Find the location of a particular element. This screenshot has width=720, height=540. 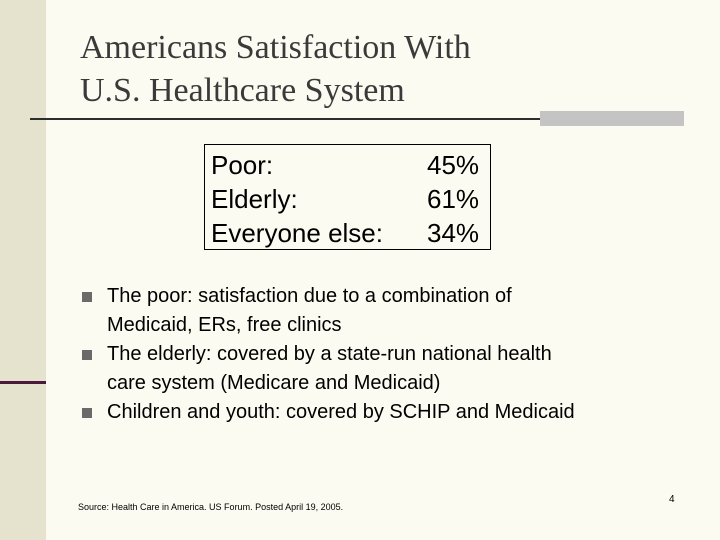

title-line-1: Americans Satisfaction With is located at coordinates (275, 47).